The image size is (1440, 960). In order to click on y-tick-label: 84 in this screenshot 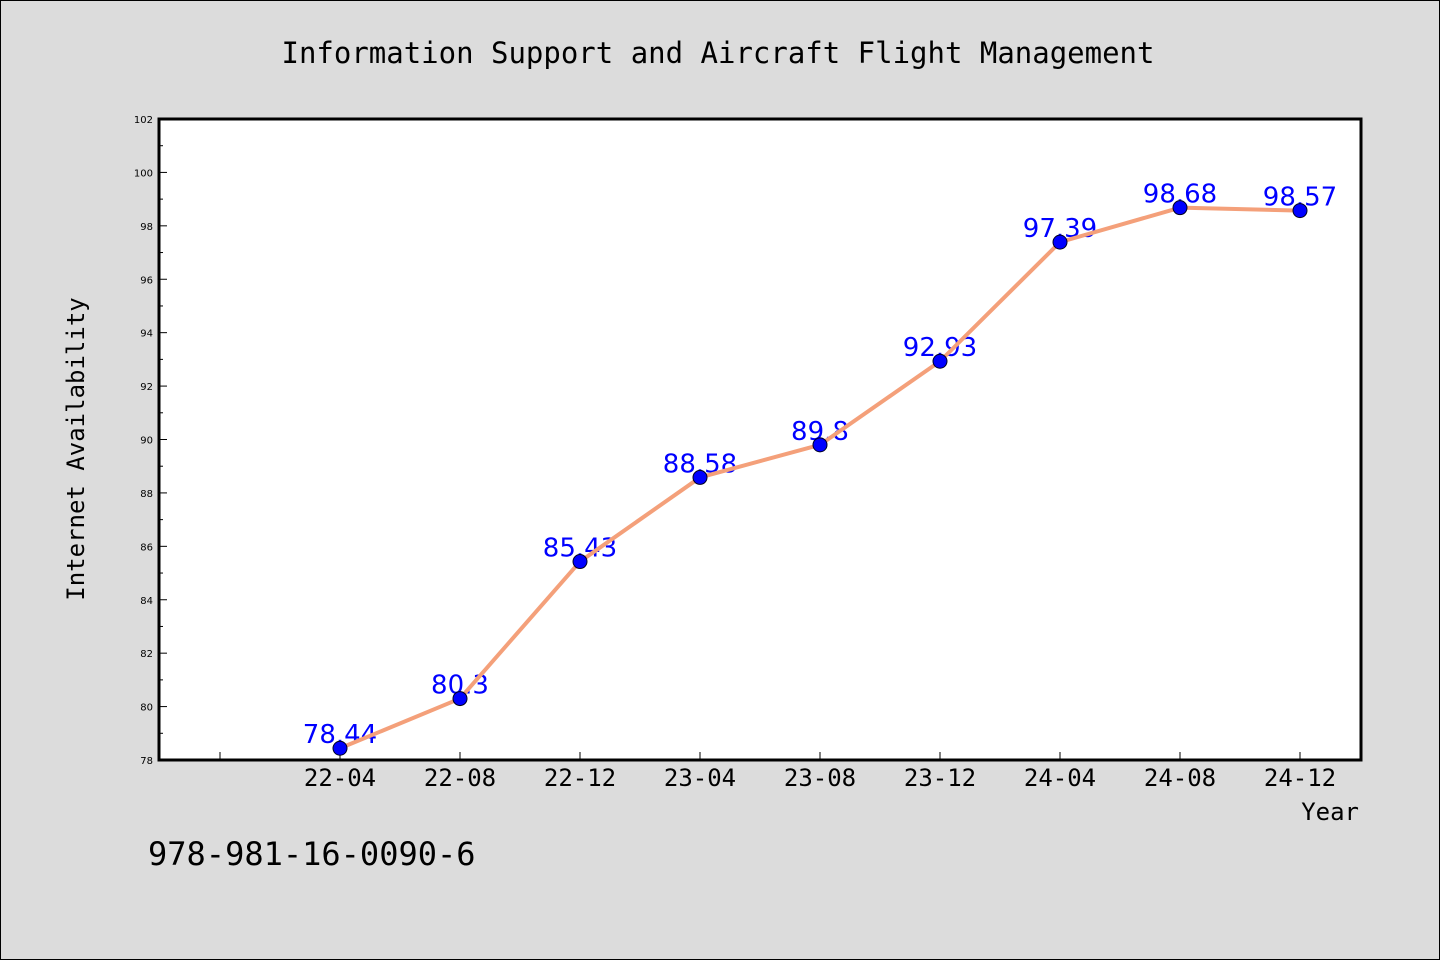, I will do `click(146, 601)`.